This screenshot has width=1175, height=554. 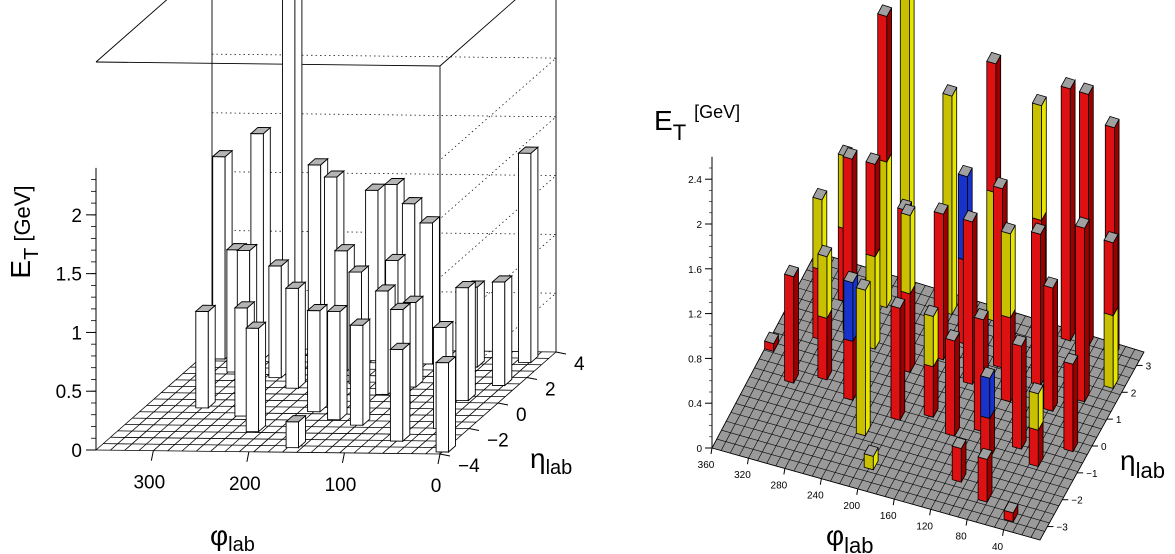 I want to click on phi-tick-label: 120, so click(x=924, y=526).